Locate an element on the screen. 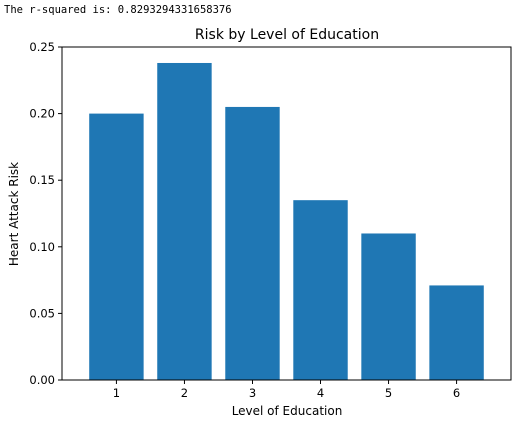 Image resolution: width=522 pixels, height=426 pixels. x-tick-label: 5 is located at coordinates (388, 393).